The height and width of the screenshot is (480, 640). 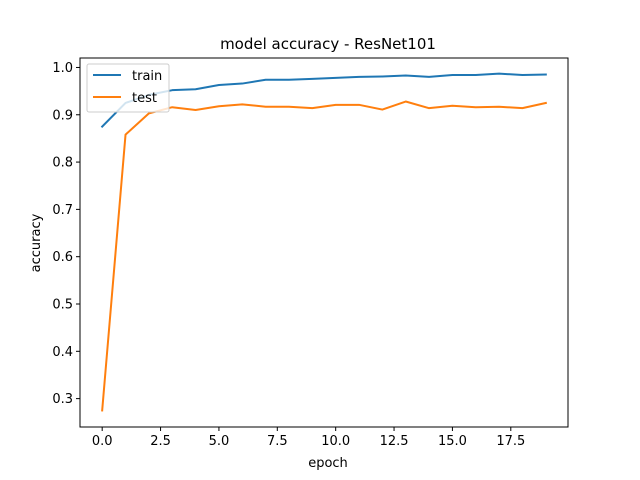 I want to click on y-tick-label: 1.0, so click(x=62, y=68).